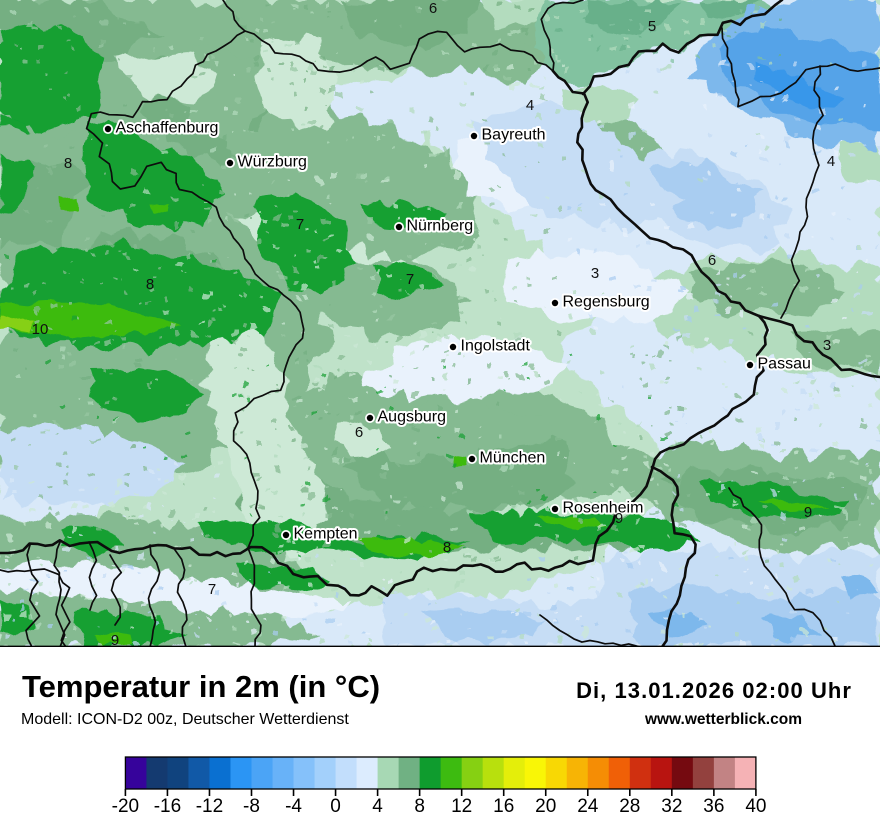 This screenshot has height=830, width=880. Describe the element at coordinates (272, 162) in the screenshot. I see `svg-text: Würzburg` at that location.